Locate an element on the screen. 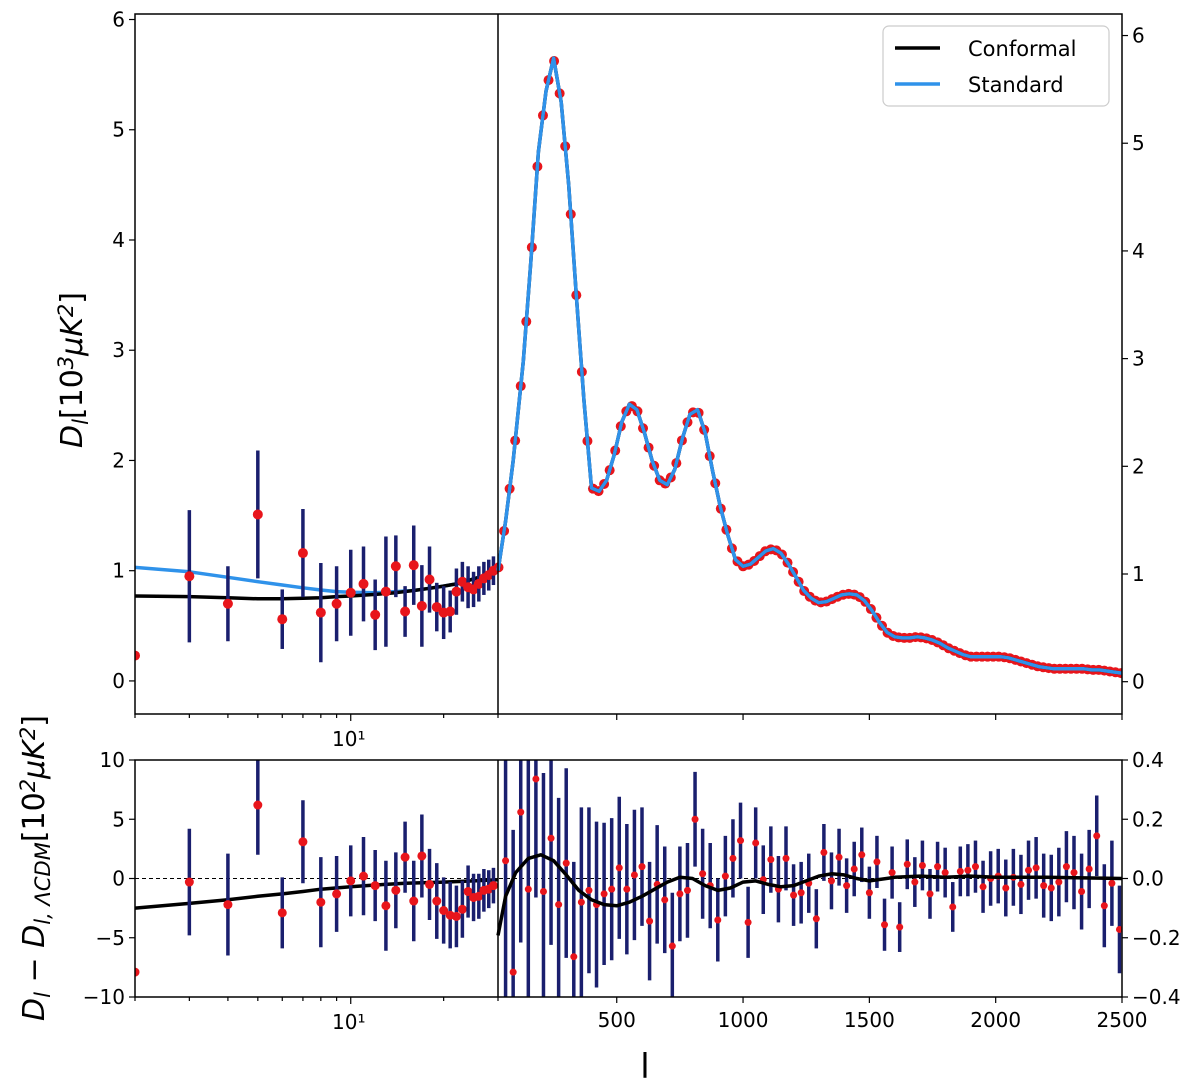 The width and height of the screenshot is (1200, 1090). right-y-tick-label: 0.4 is located at coordinates (1148, 760).